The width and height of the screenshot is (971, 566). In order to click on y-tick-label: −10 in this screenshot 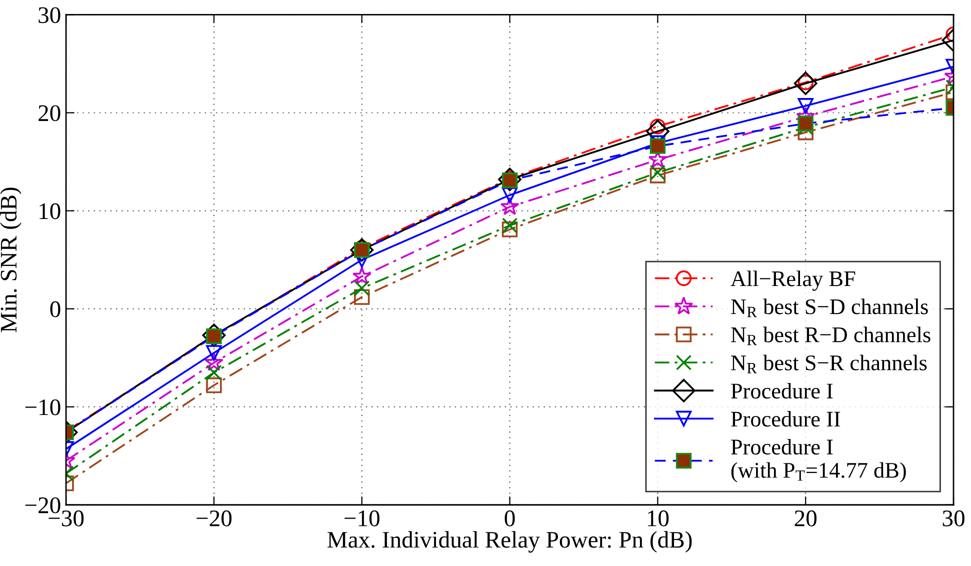, I will do `click(42, 407)`.